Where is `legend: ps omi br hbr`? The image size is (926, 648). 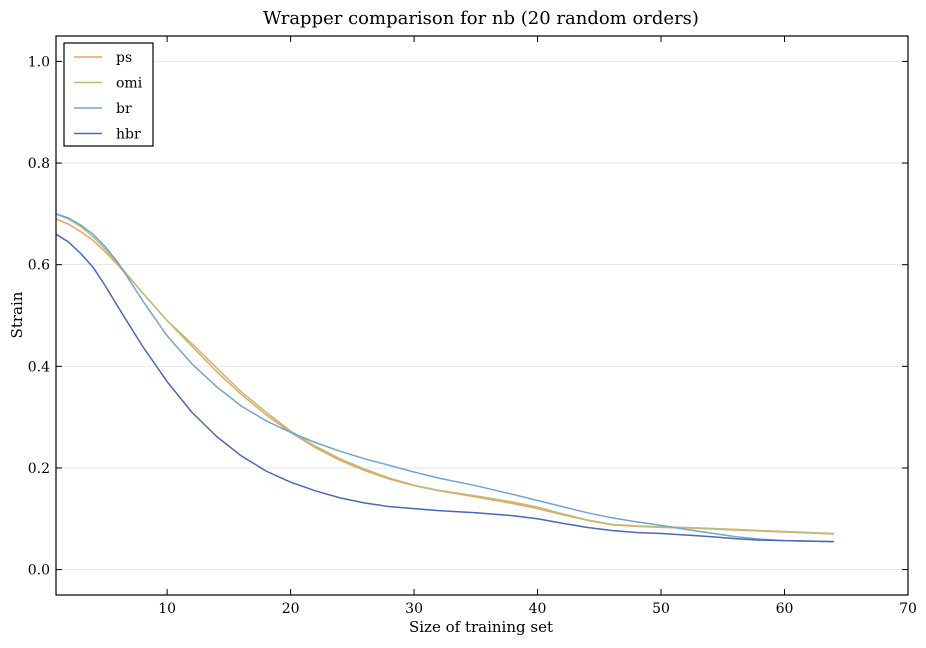
legend: ps omi br hbr is located at coordinates (108, 94).